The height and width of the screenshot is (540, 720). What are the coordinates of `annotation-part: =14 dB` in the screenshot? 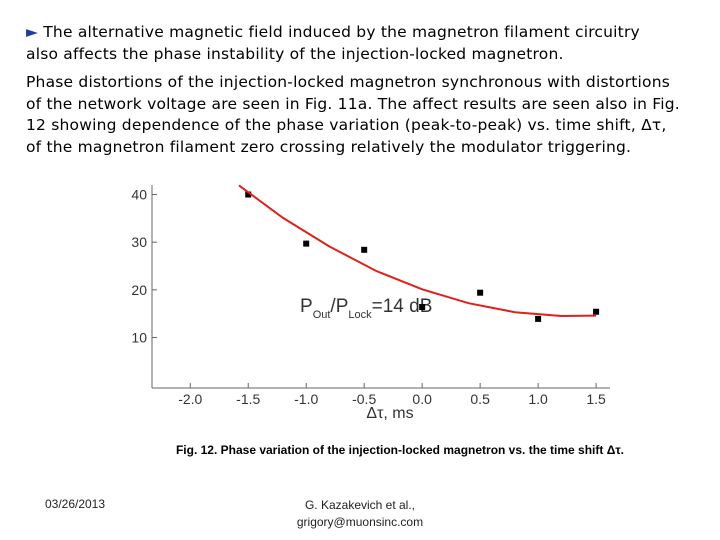 It's located at (402, 306).